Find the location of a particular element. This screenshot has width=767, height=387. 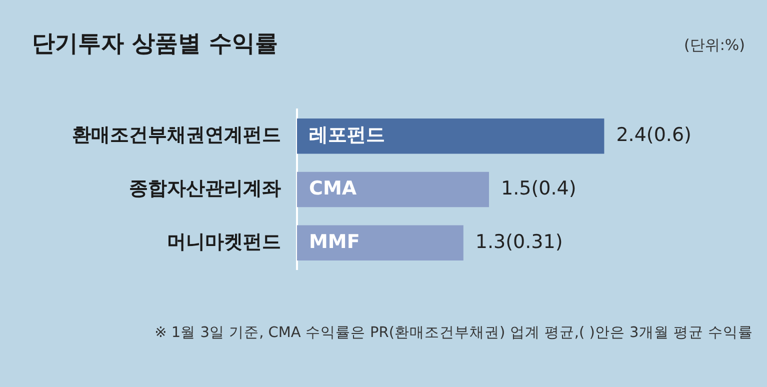

annotation: 레포펀드 is located at coordinates (347, 135).